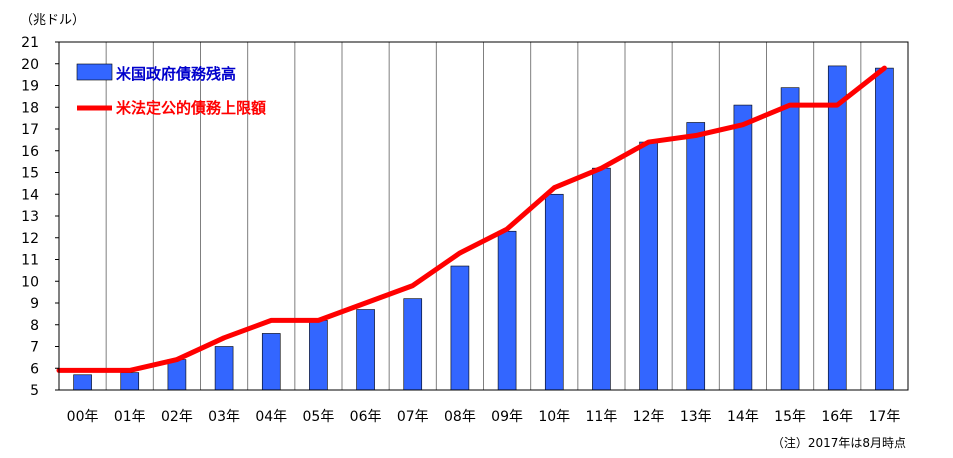 The height and width of the screenshot is (458, 953). What do you see at coordinates (30, 239) in the screenshot?
I see `y-tick-label: 12` at bounding box center [30, 239].